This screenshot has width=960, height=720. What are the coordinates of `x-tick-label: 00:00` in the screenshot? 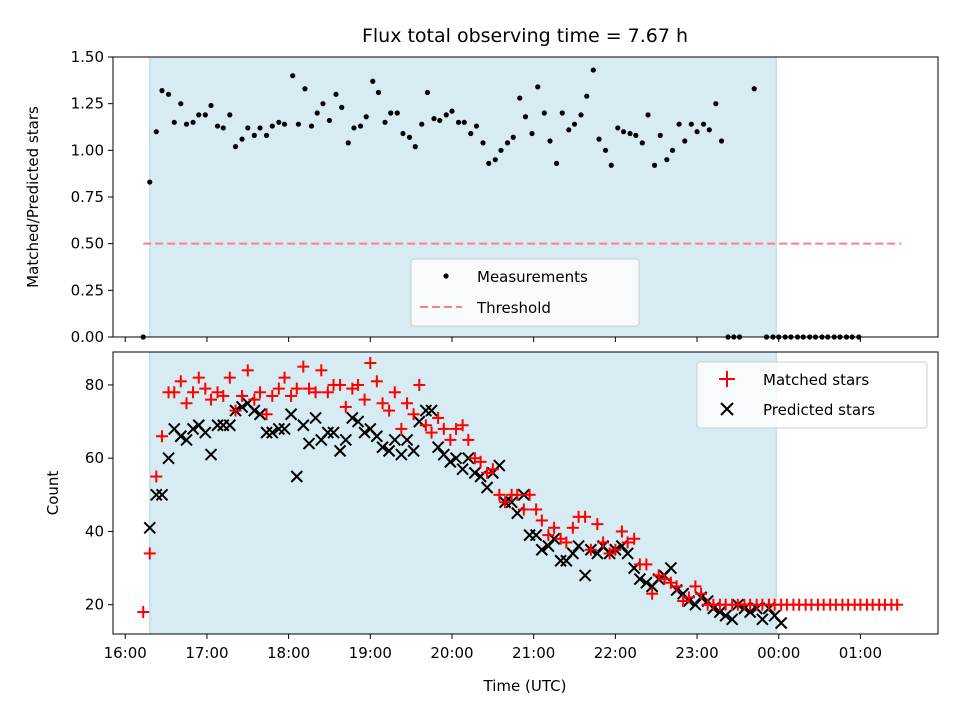 It's located at (778, 653).